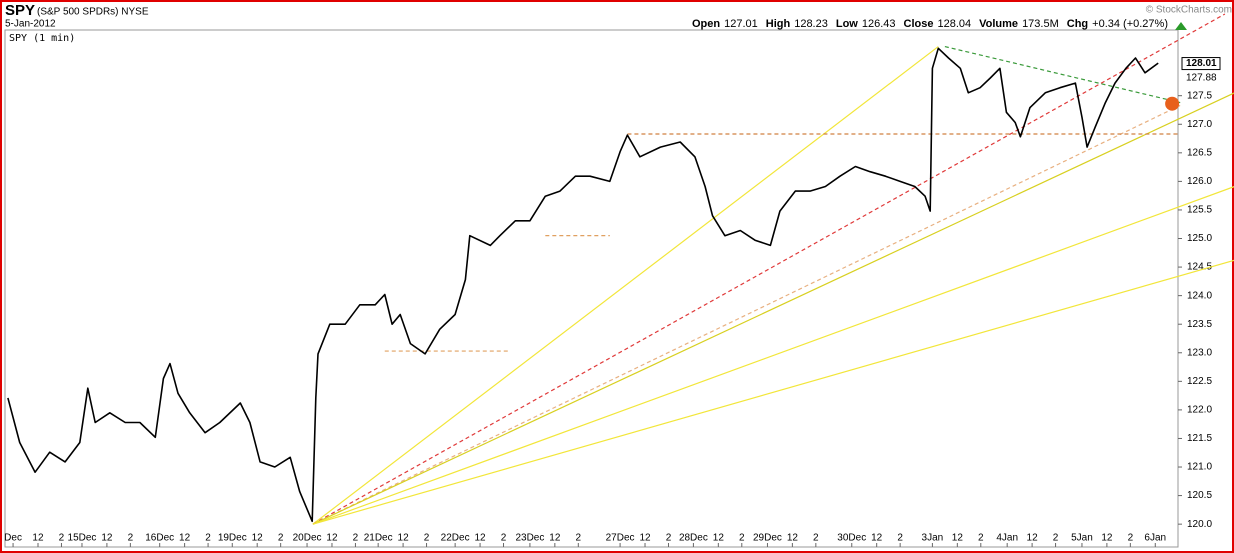 Image resolution: width=1234 pixels, height=553 pixels. What do you see at coordinates (620, 538) in the screenshot?
I see `x-tick-label: 27Dec` at bounding box center [620, 538].